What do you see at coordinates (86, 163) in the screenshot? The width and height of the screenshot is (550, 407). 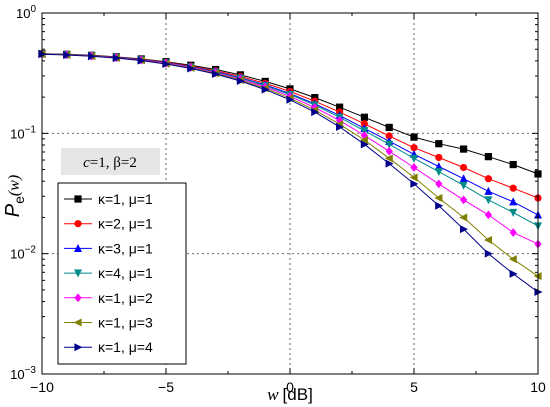 I see `annotation-c: c` at bounding box center [86, 163].